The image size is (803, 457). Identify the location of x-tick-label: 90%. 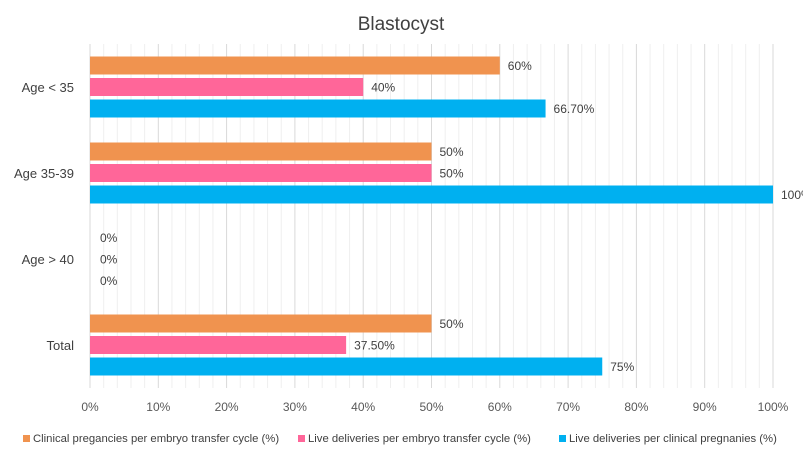
(705, 407).